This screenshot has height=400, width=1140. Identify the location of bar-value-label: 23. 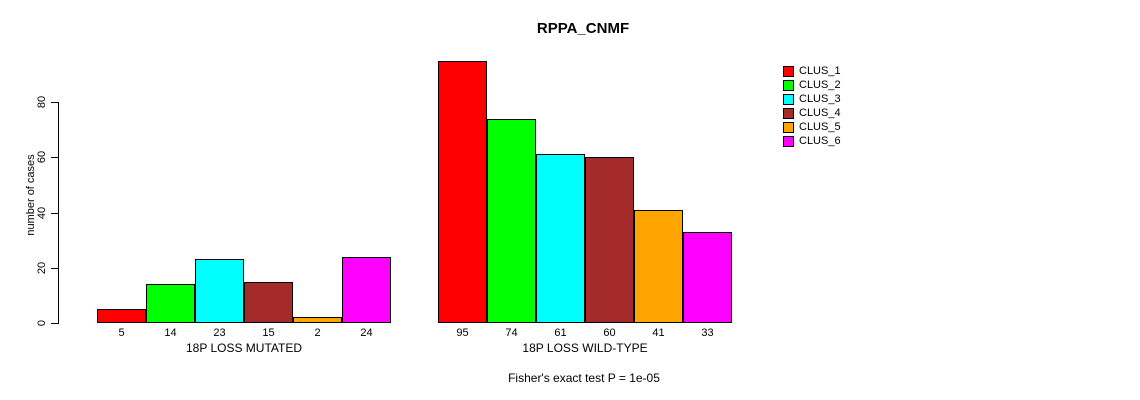
(219, 333).